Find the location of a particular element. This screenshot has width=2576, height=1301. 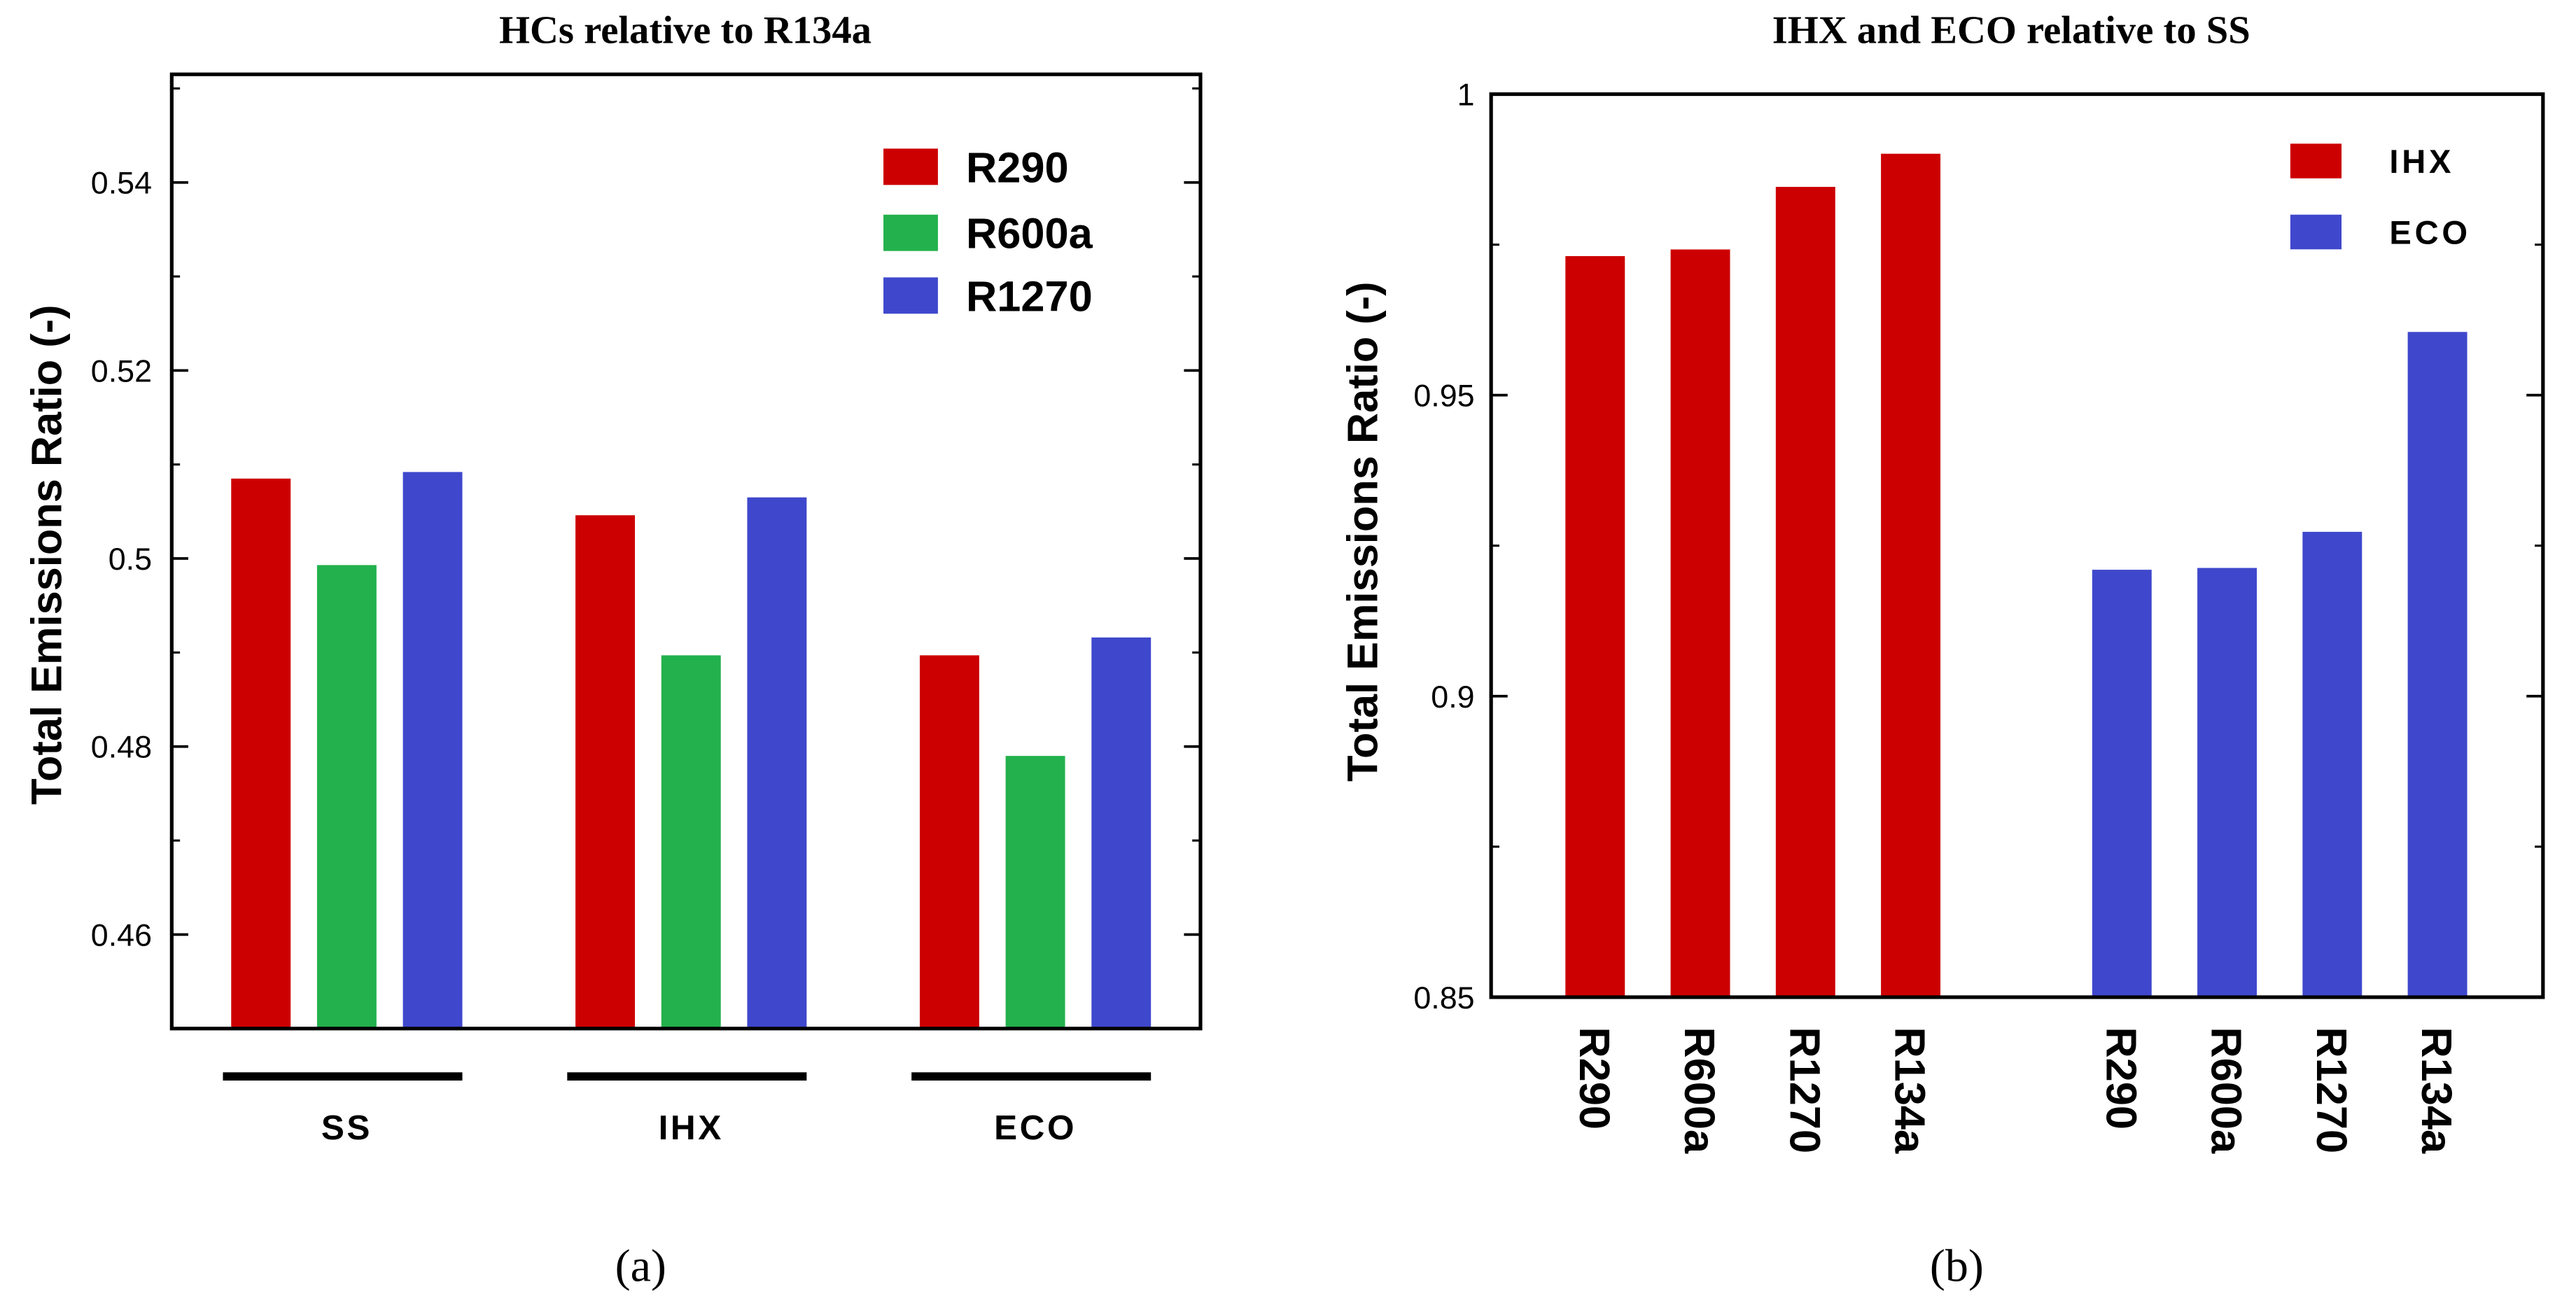

x-axis: SS IHX ECO is located at coordinates (687, 1109).